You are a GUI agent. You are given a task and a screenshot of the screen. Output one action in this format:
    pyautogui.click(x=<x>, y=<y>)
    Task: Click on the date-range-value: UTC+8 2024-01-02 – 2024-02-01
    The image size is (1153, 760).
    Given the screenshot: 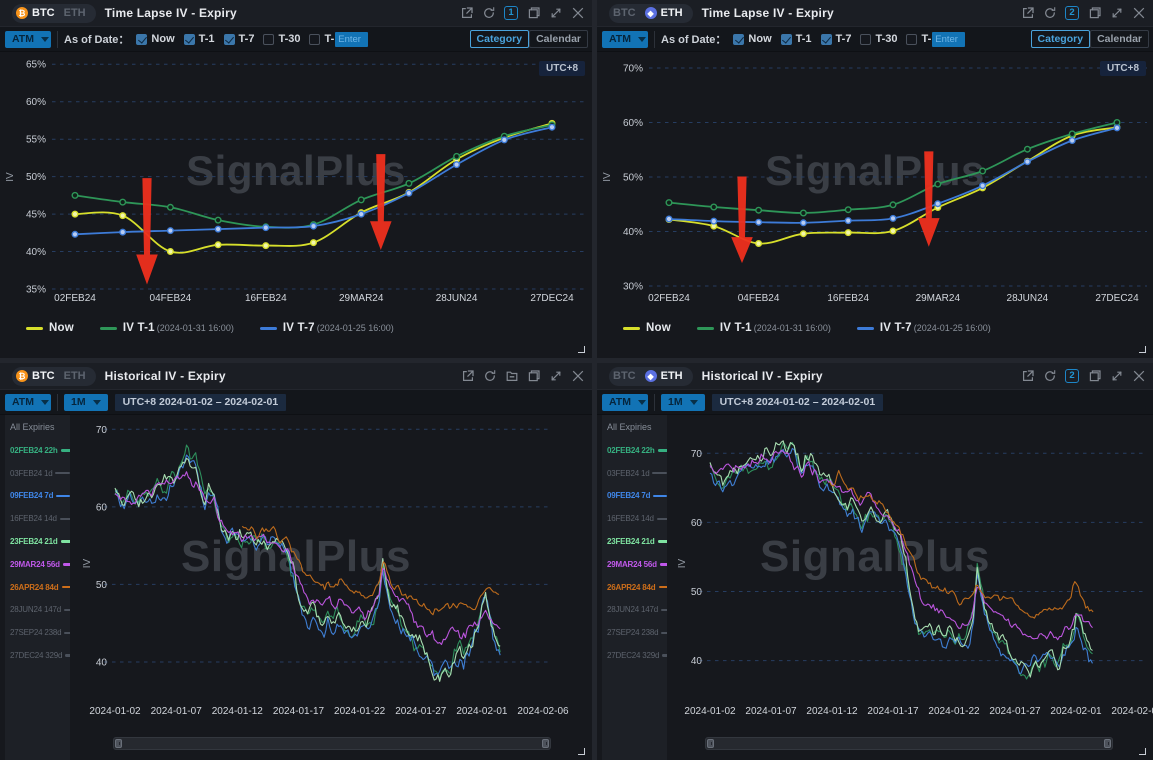 What is the action you would take?
    pyautogui.click(x=797, y=402)
    